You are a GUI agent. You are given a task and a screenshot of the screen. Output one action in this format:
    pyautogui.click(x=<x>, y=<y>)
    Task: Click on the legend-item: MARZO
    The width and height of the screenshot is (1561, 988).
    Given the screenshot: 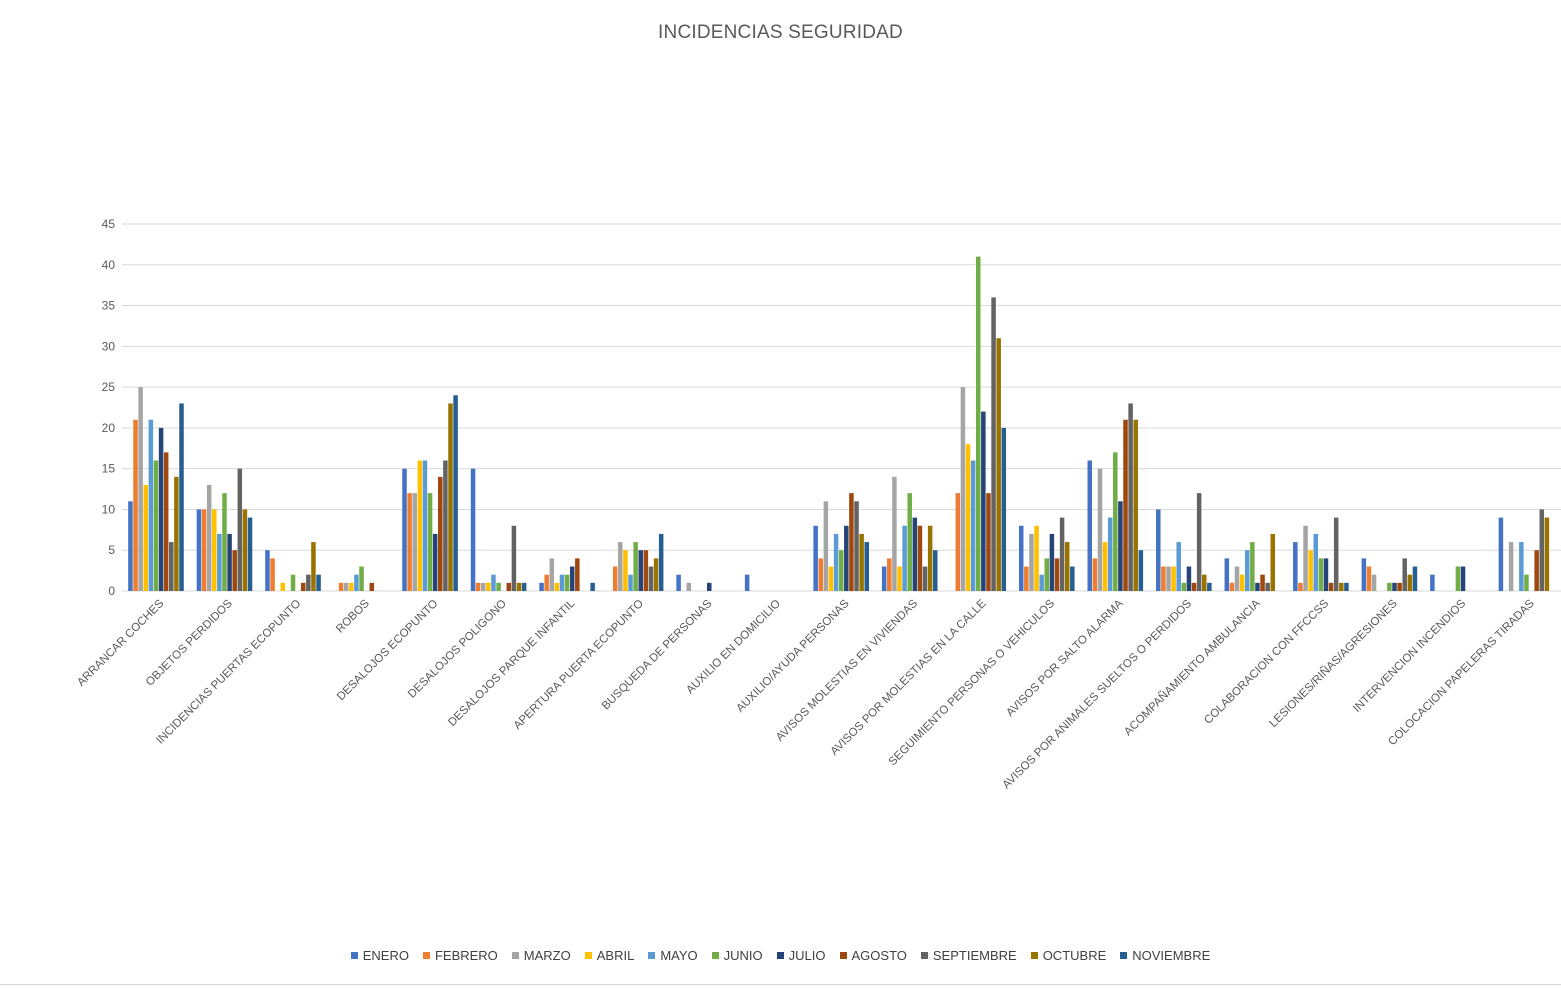 What is the action you would take?
    pyautogui.click(x=541, y=955)
    